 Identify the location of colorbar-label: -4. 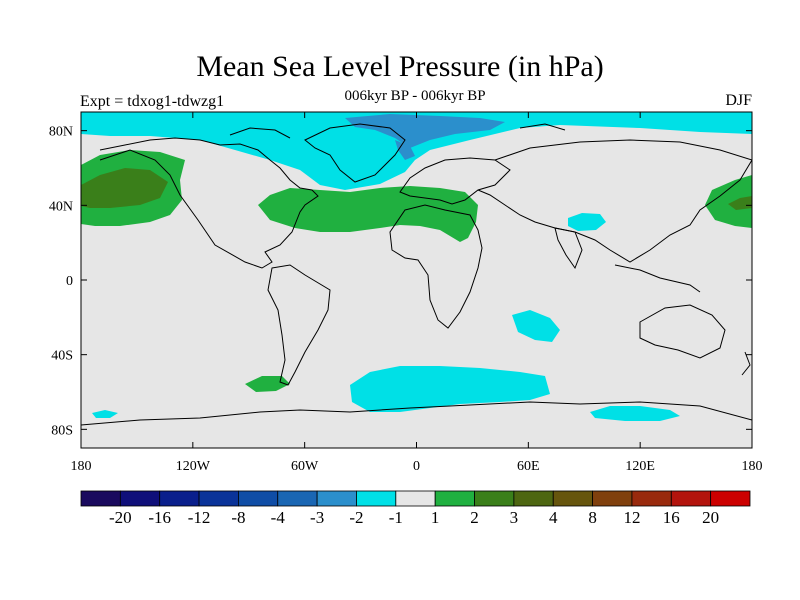
(278, 517).